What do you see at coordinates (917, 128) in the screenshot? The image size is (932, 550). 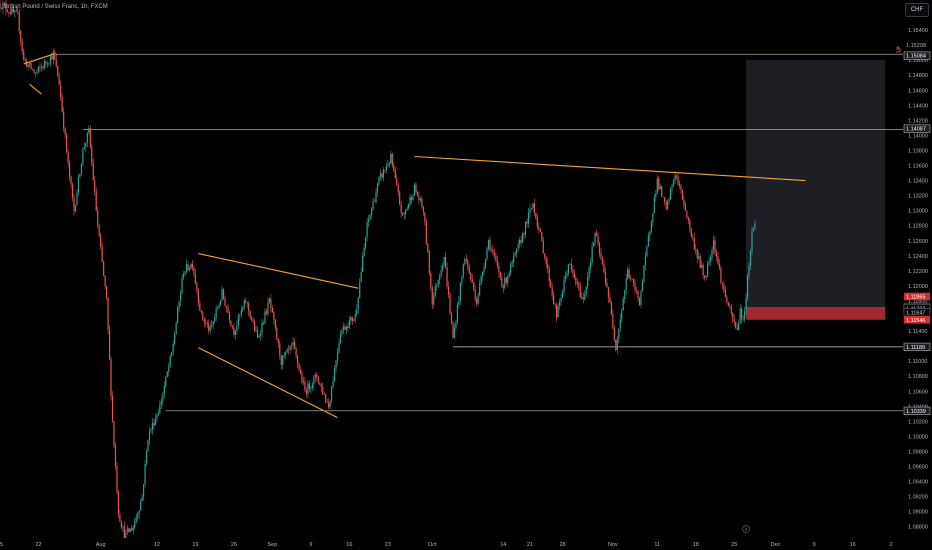 I see `price-label-box` at bounding box center [917, 128].